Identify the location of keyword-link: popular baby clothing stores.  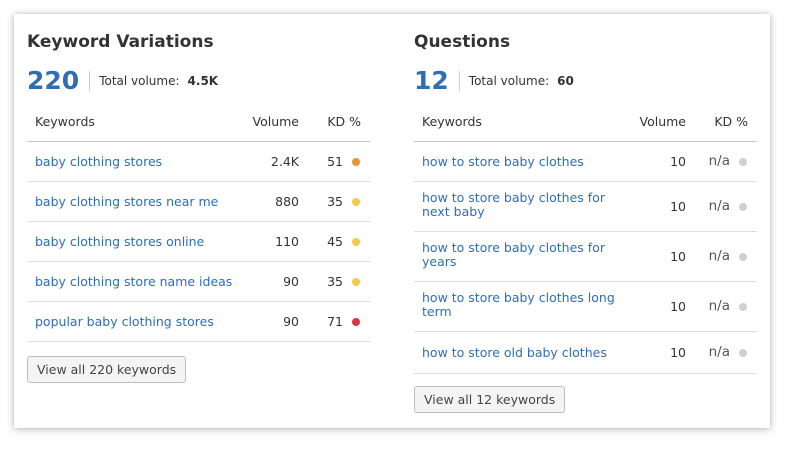
(124, 321).